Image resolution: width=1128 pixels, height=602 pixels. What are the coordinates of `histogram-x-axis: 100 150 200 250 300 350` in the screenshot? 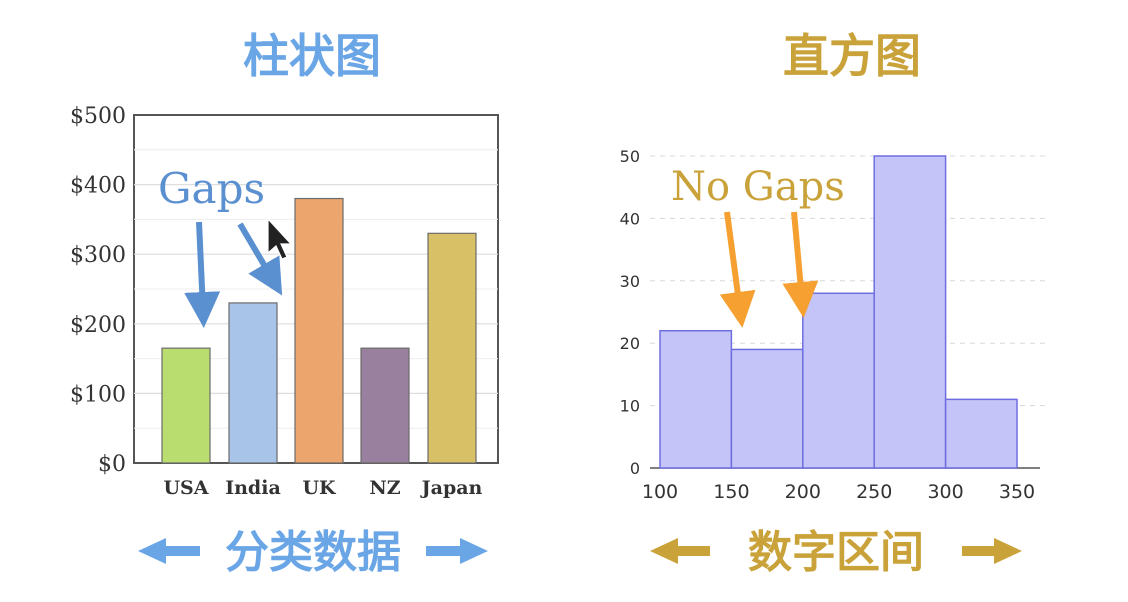 It's located at (838, 492).